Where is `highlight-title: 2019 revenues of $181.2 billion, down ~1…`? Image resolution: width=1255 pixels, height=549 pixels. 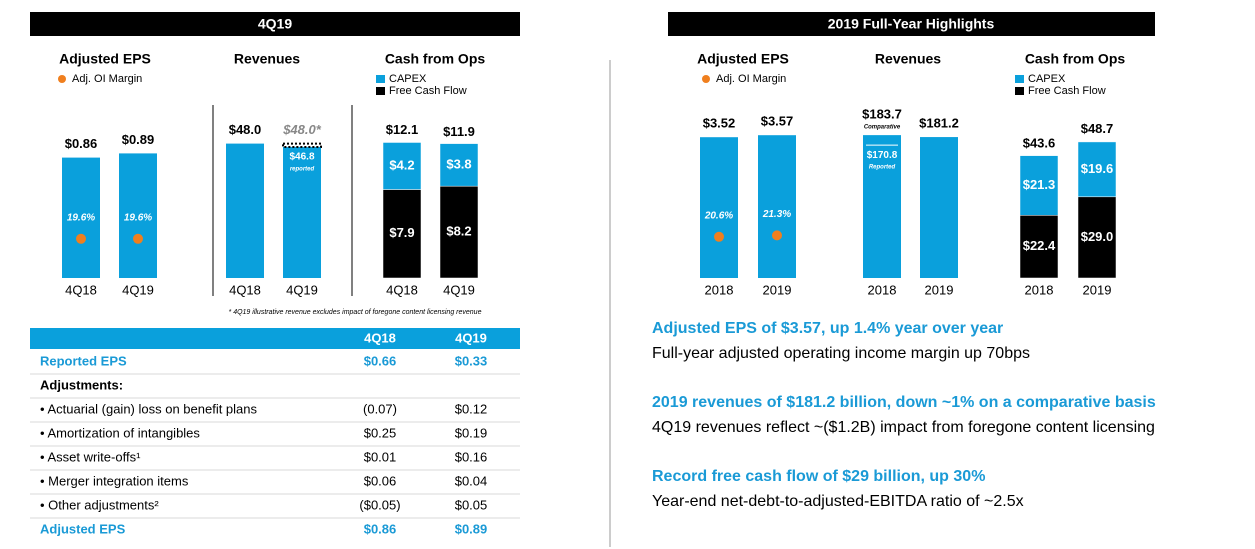
highlight-title: 2019 revenues of $181.2 billion, down ~1… is located at coordinates (904, 402).